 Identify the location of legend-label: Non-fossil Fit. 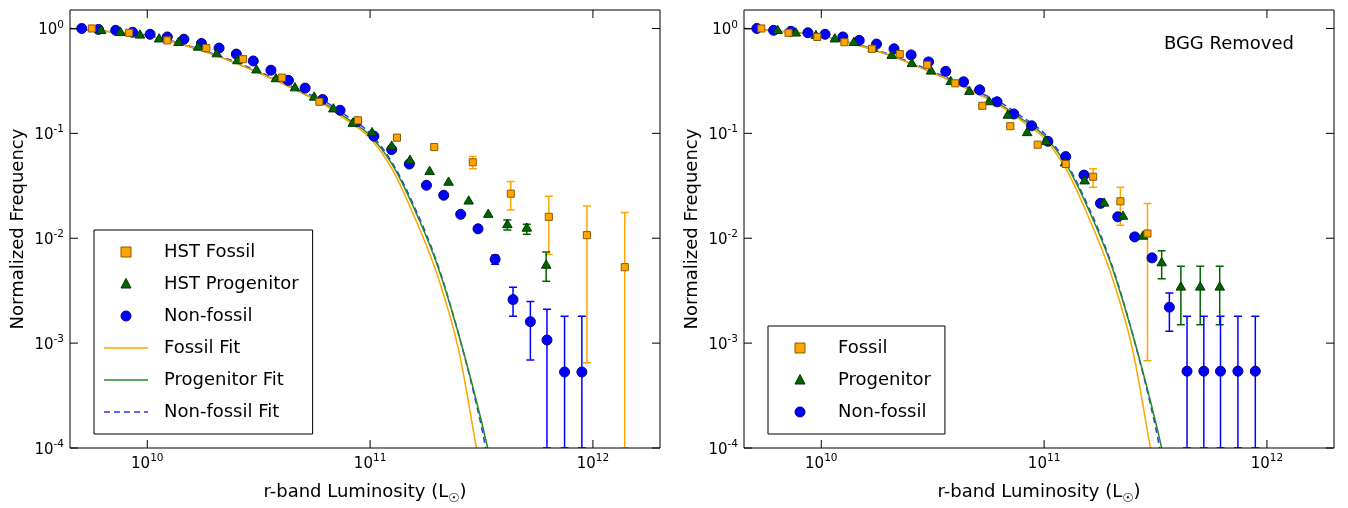
(222, 410).